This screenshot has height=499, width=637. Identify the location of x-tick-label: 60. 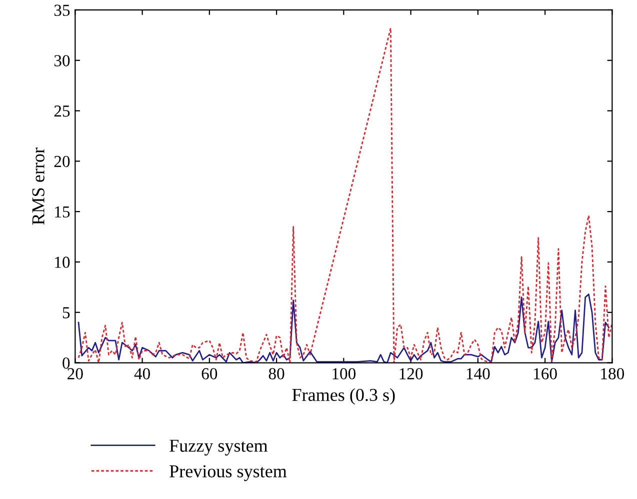
(210, 374).